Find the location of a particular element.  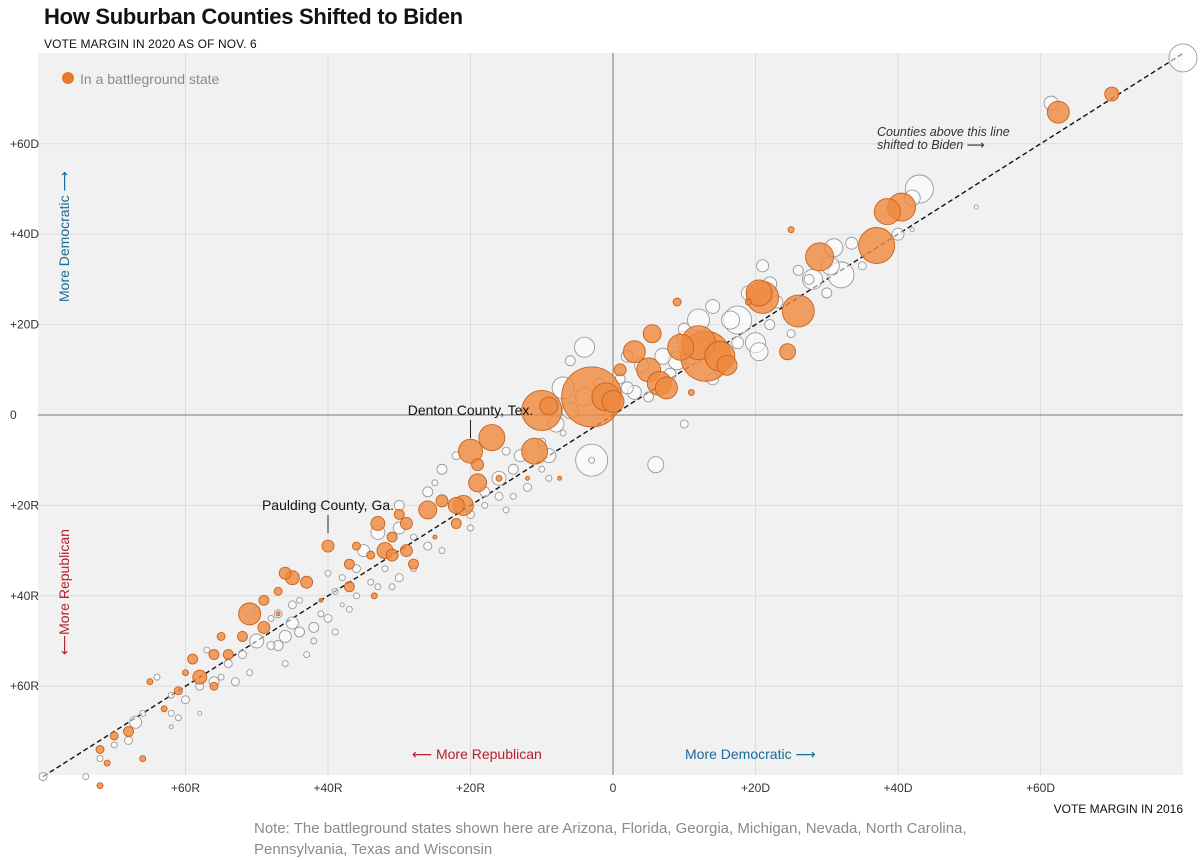

legend-label: In a battleground state is located at coordinates (150, 79).